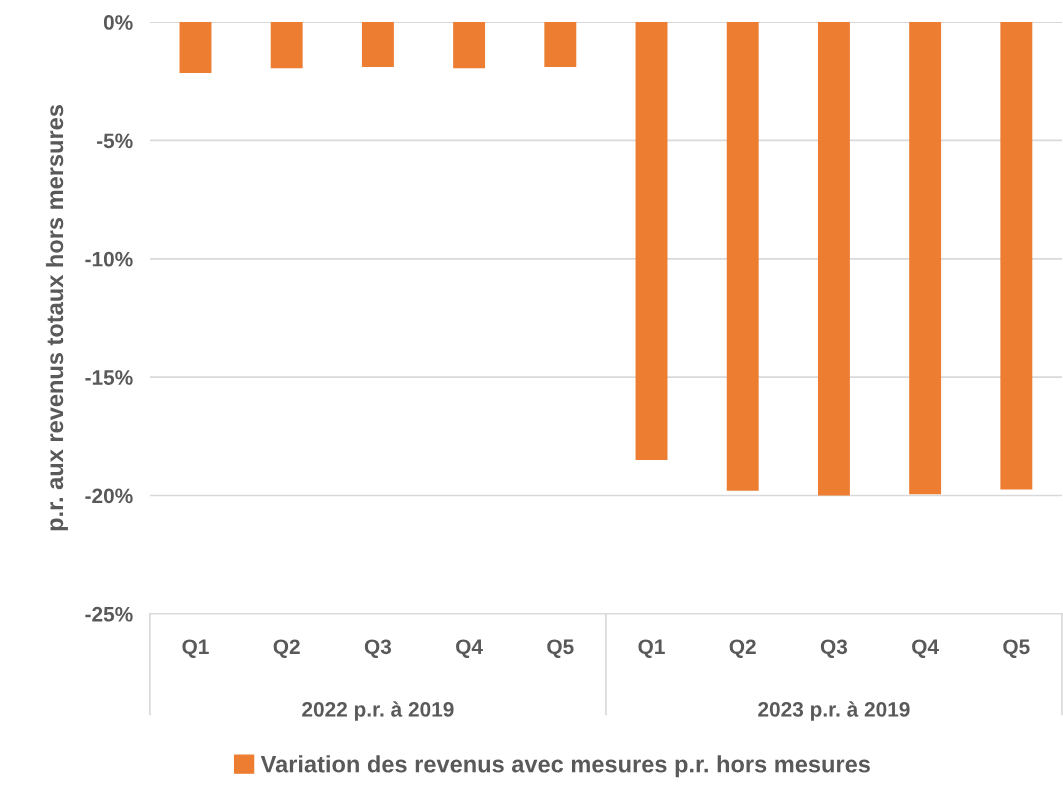  What do you see at coordinates (114, 141) in the screenshot?
I see `y-tick-label: -5%` at bounding box center [114, 141].